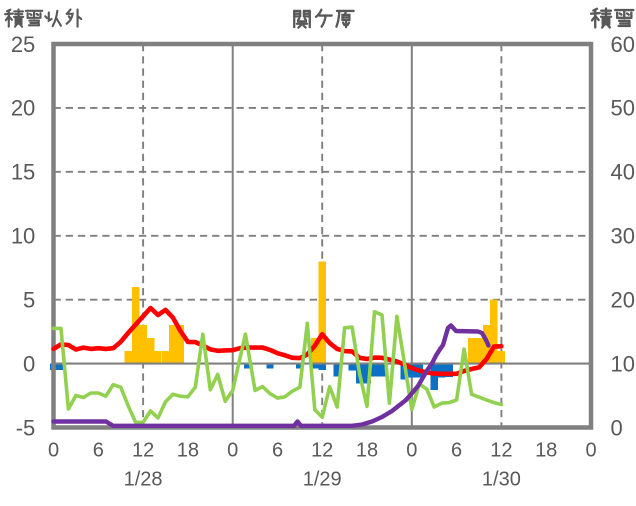  What do you see at coordinates (143, 480) in the screenshot?
I see `svg-text: 1/28` at bounding box center [143, 480].